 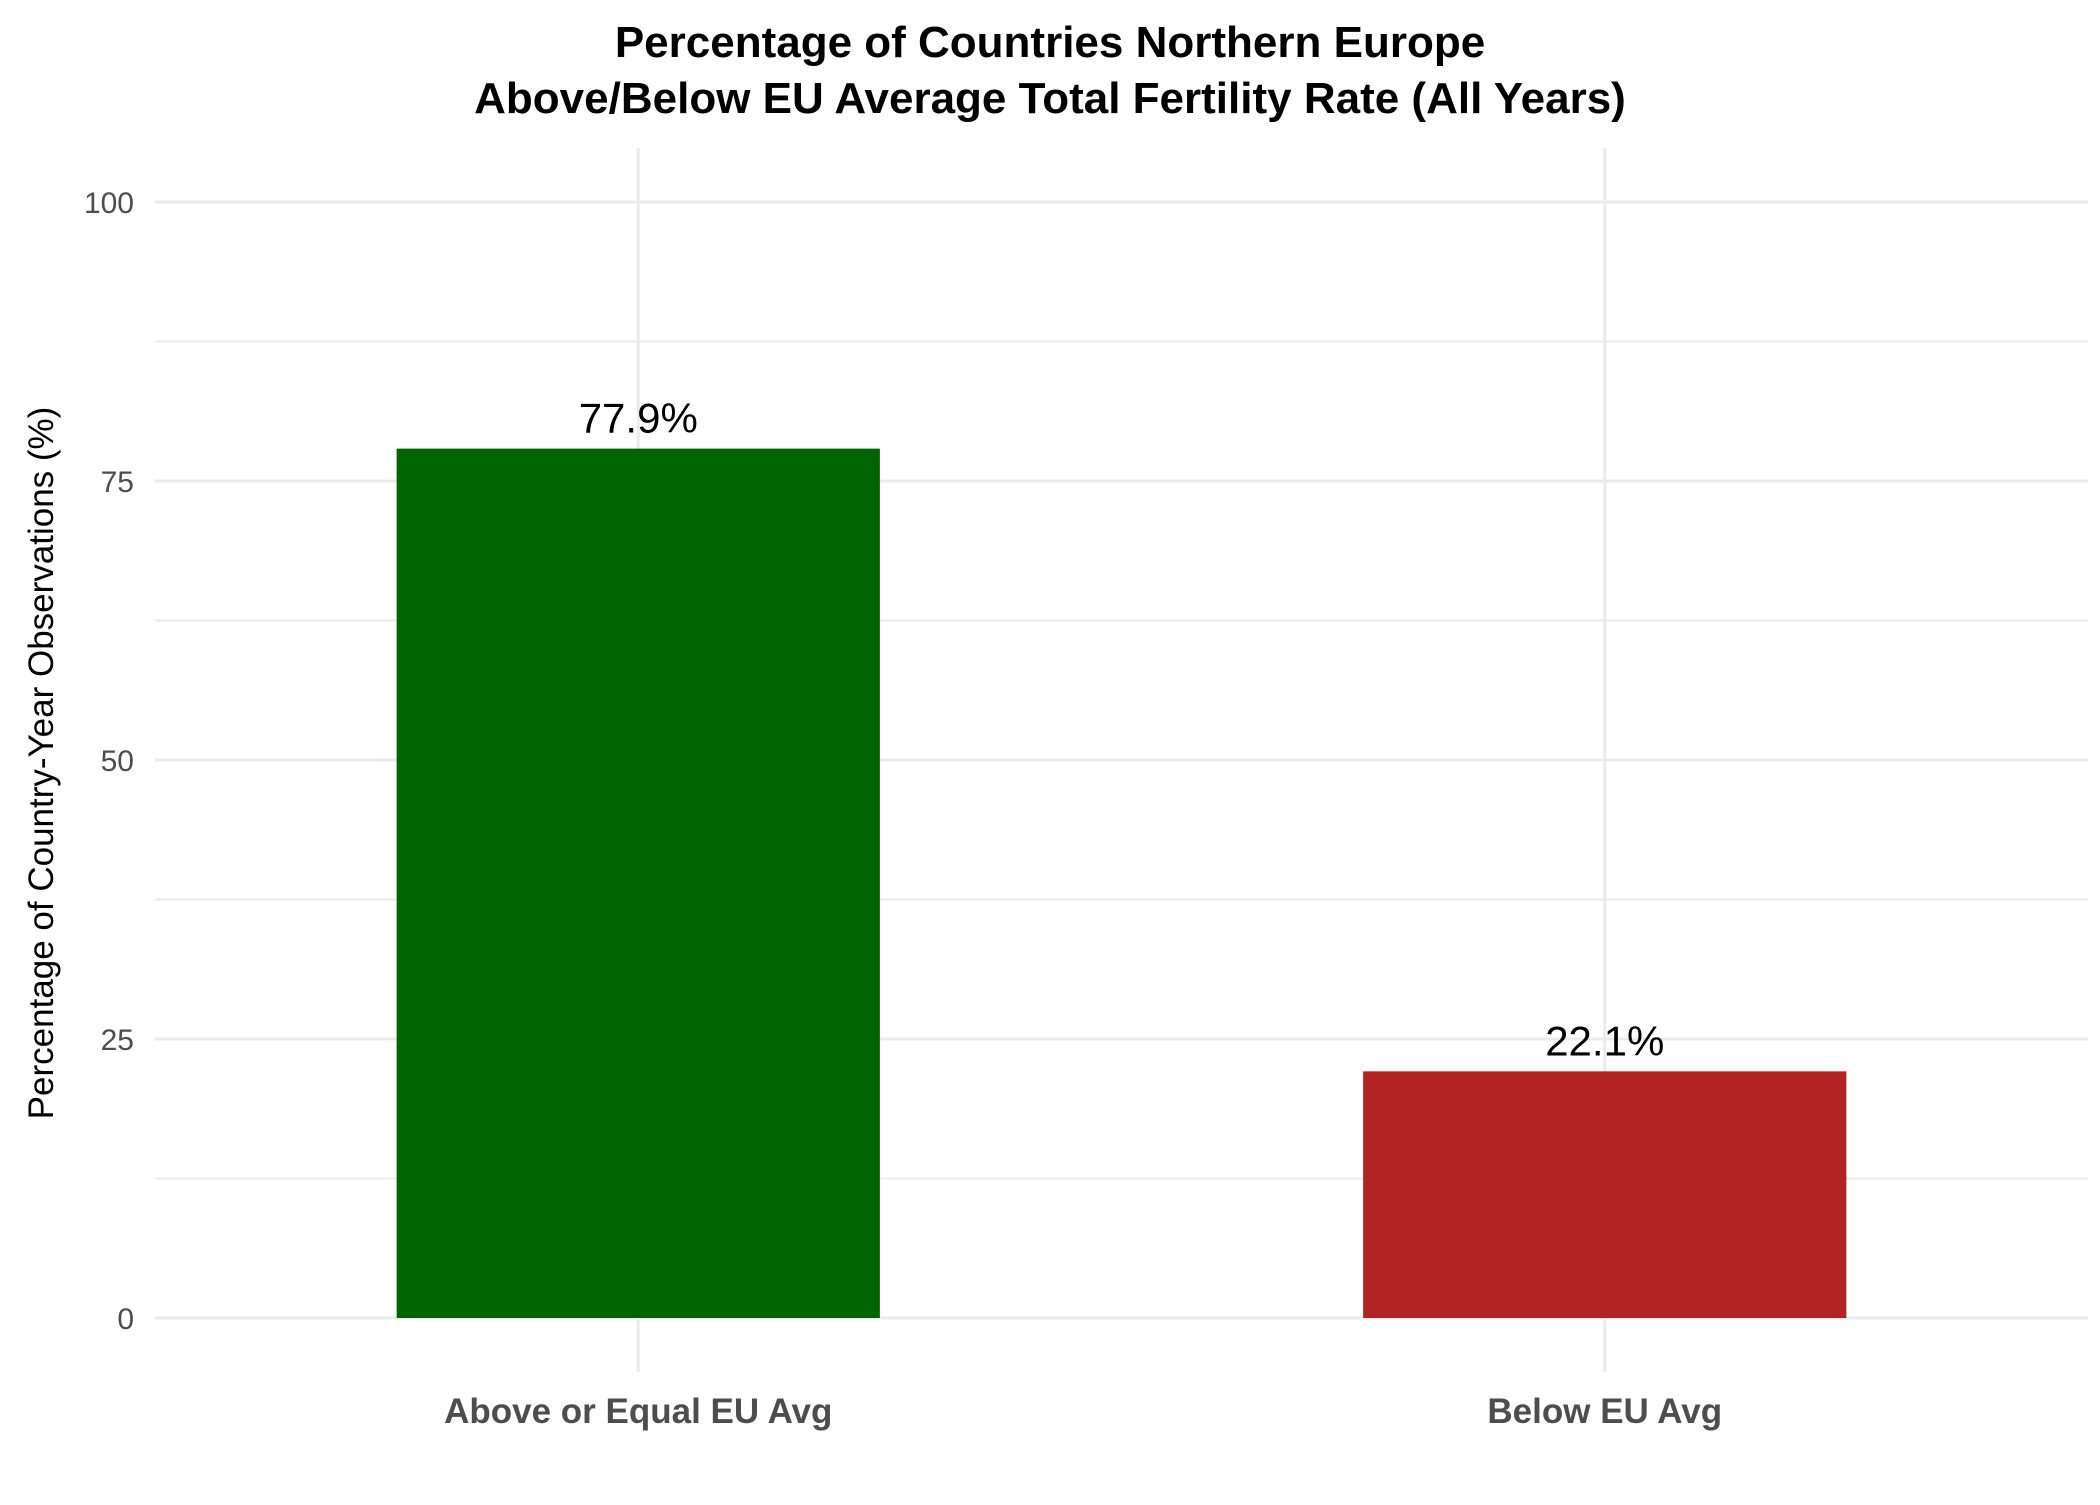 I want to click on x-axis-ticks: Above or Equal EU Avg Below EU Avg, so click(x=1083, y=1411).